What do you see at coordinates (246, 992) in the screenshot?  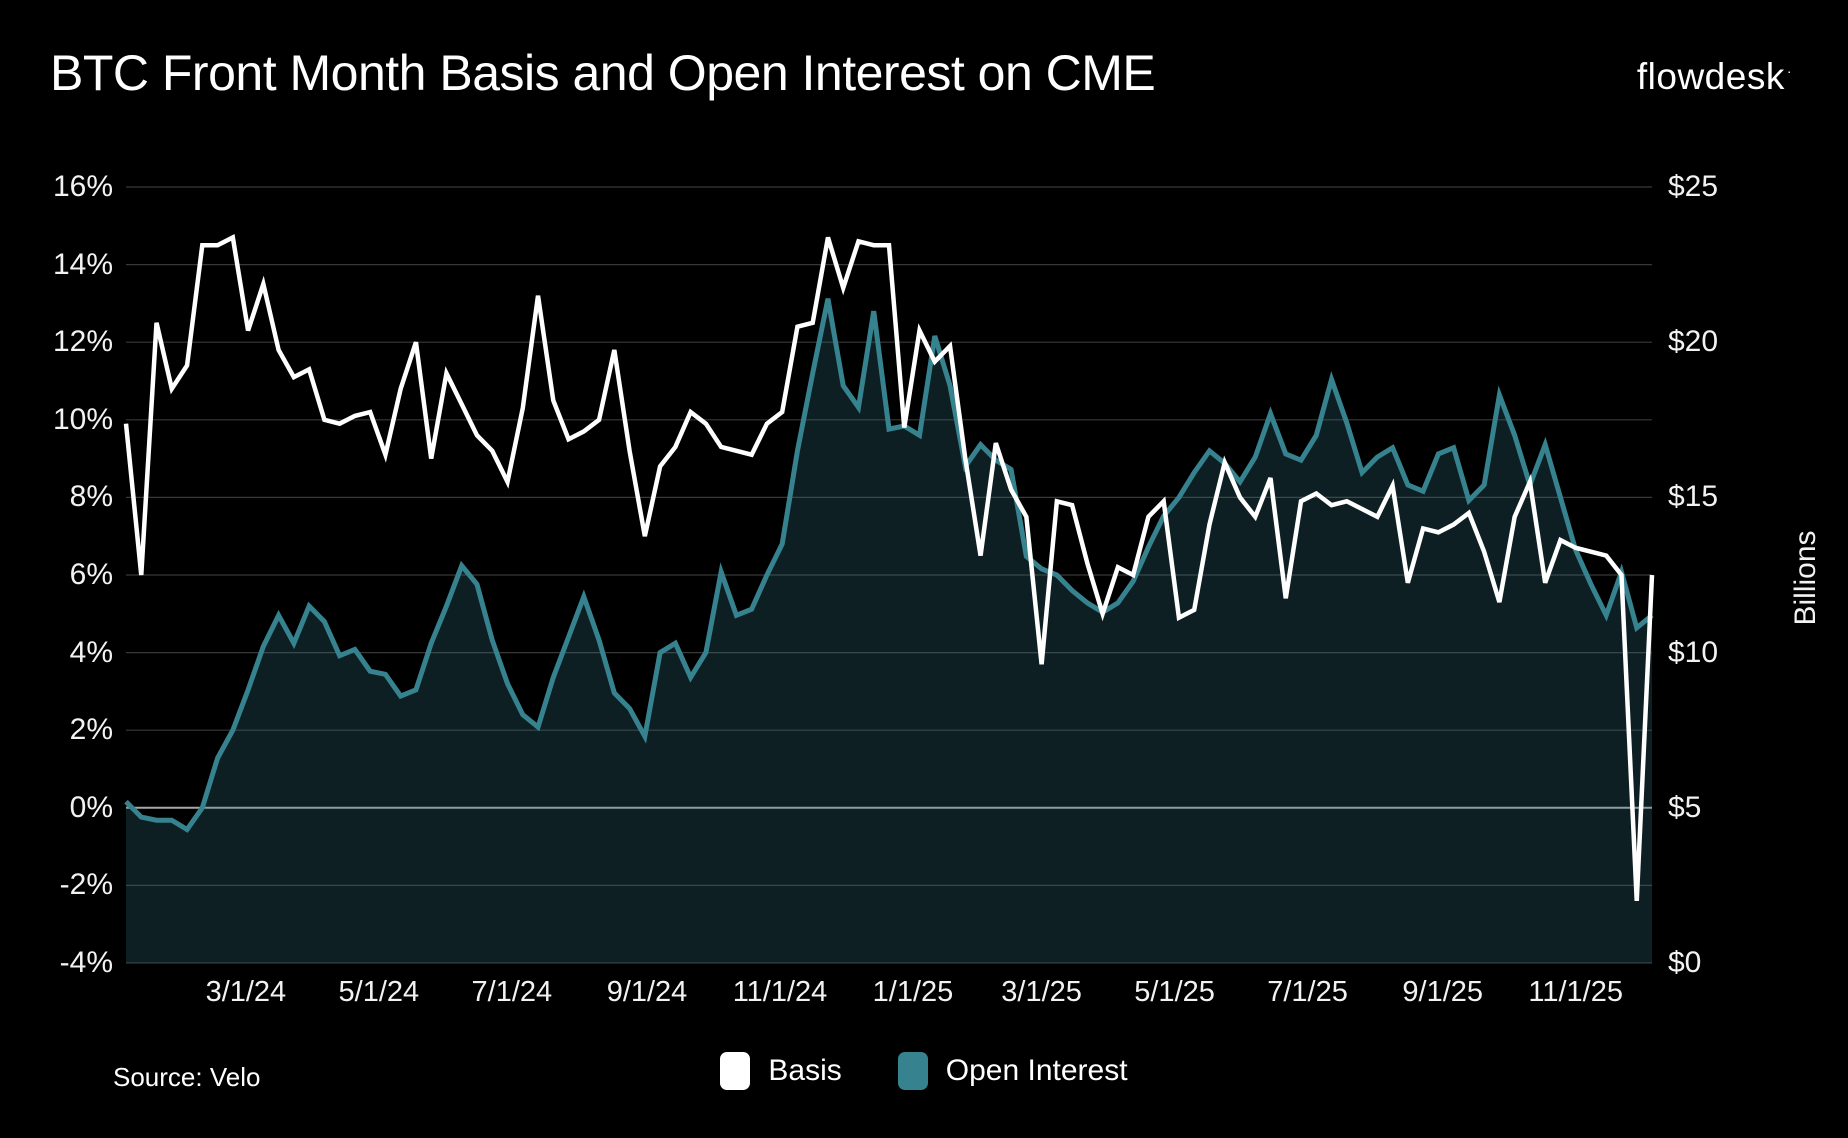 I see `x-axis-tick-label: 3/1/24` at bounding box center [246, 992].